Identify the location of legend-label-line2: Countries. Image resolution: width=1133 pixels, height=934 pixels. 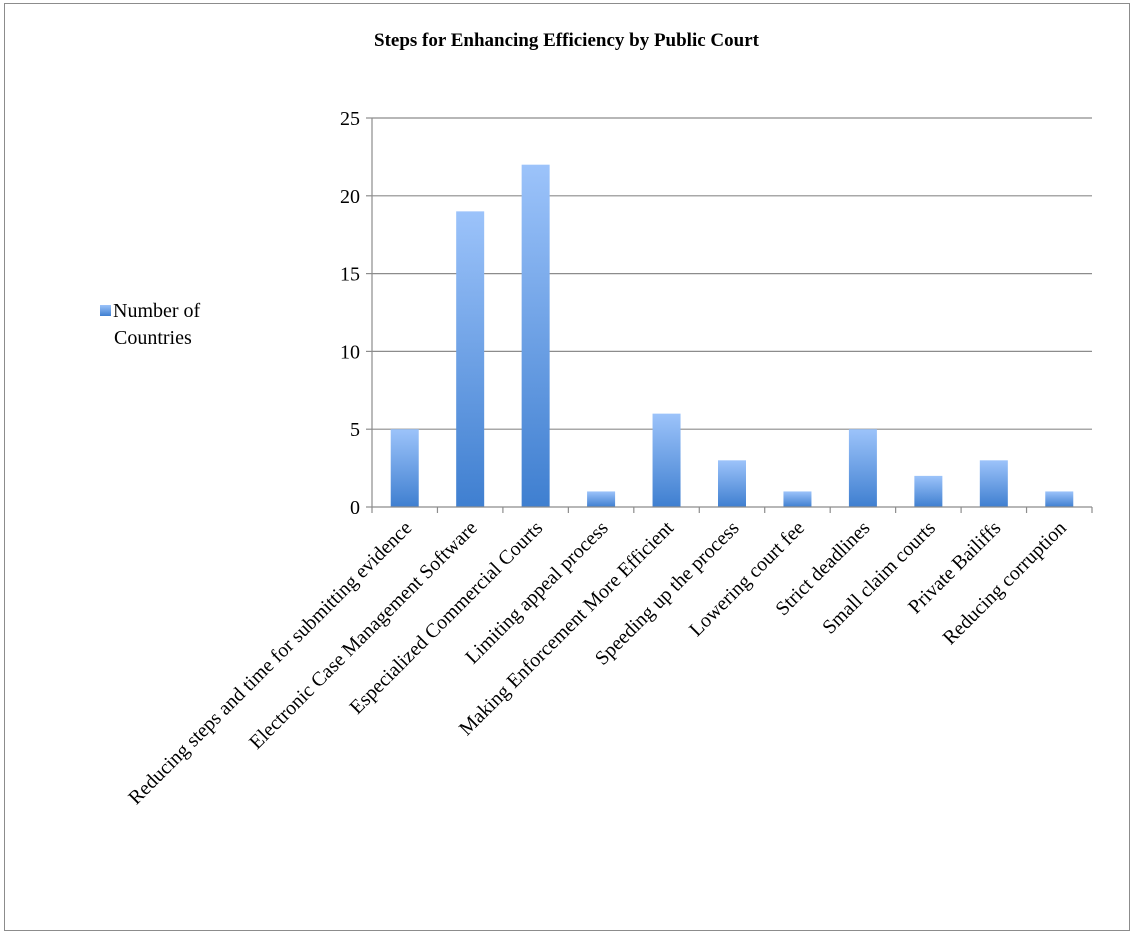
(153, 338).